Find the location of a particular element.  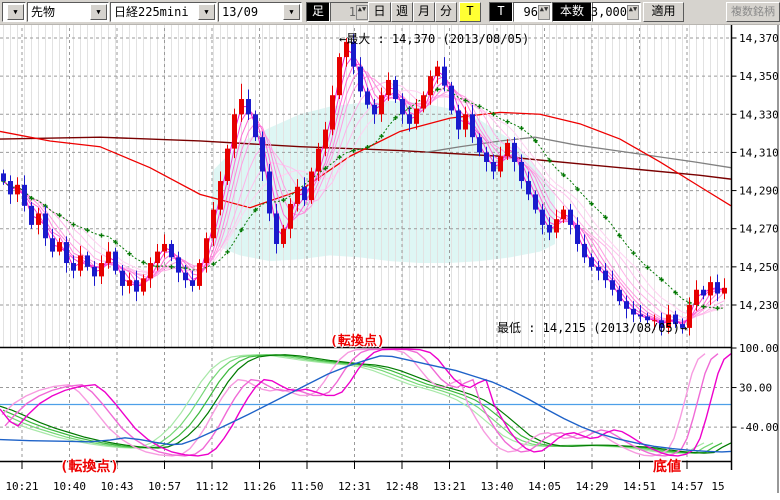

svg-text: 13:21 is located at coordinates (449, 486).